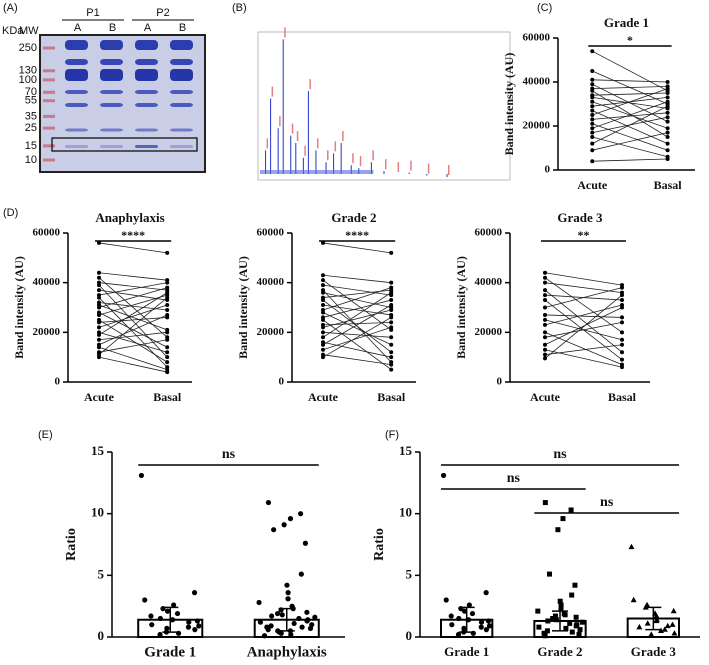 This screenshot has height=665, width=709. I want to click on y-tick-label: 10, so click(97, 512).